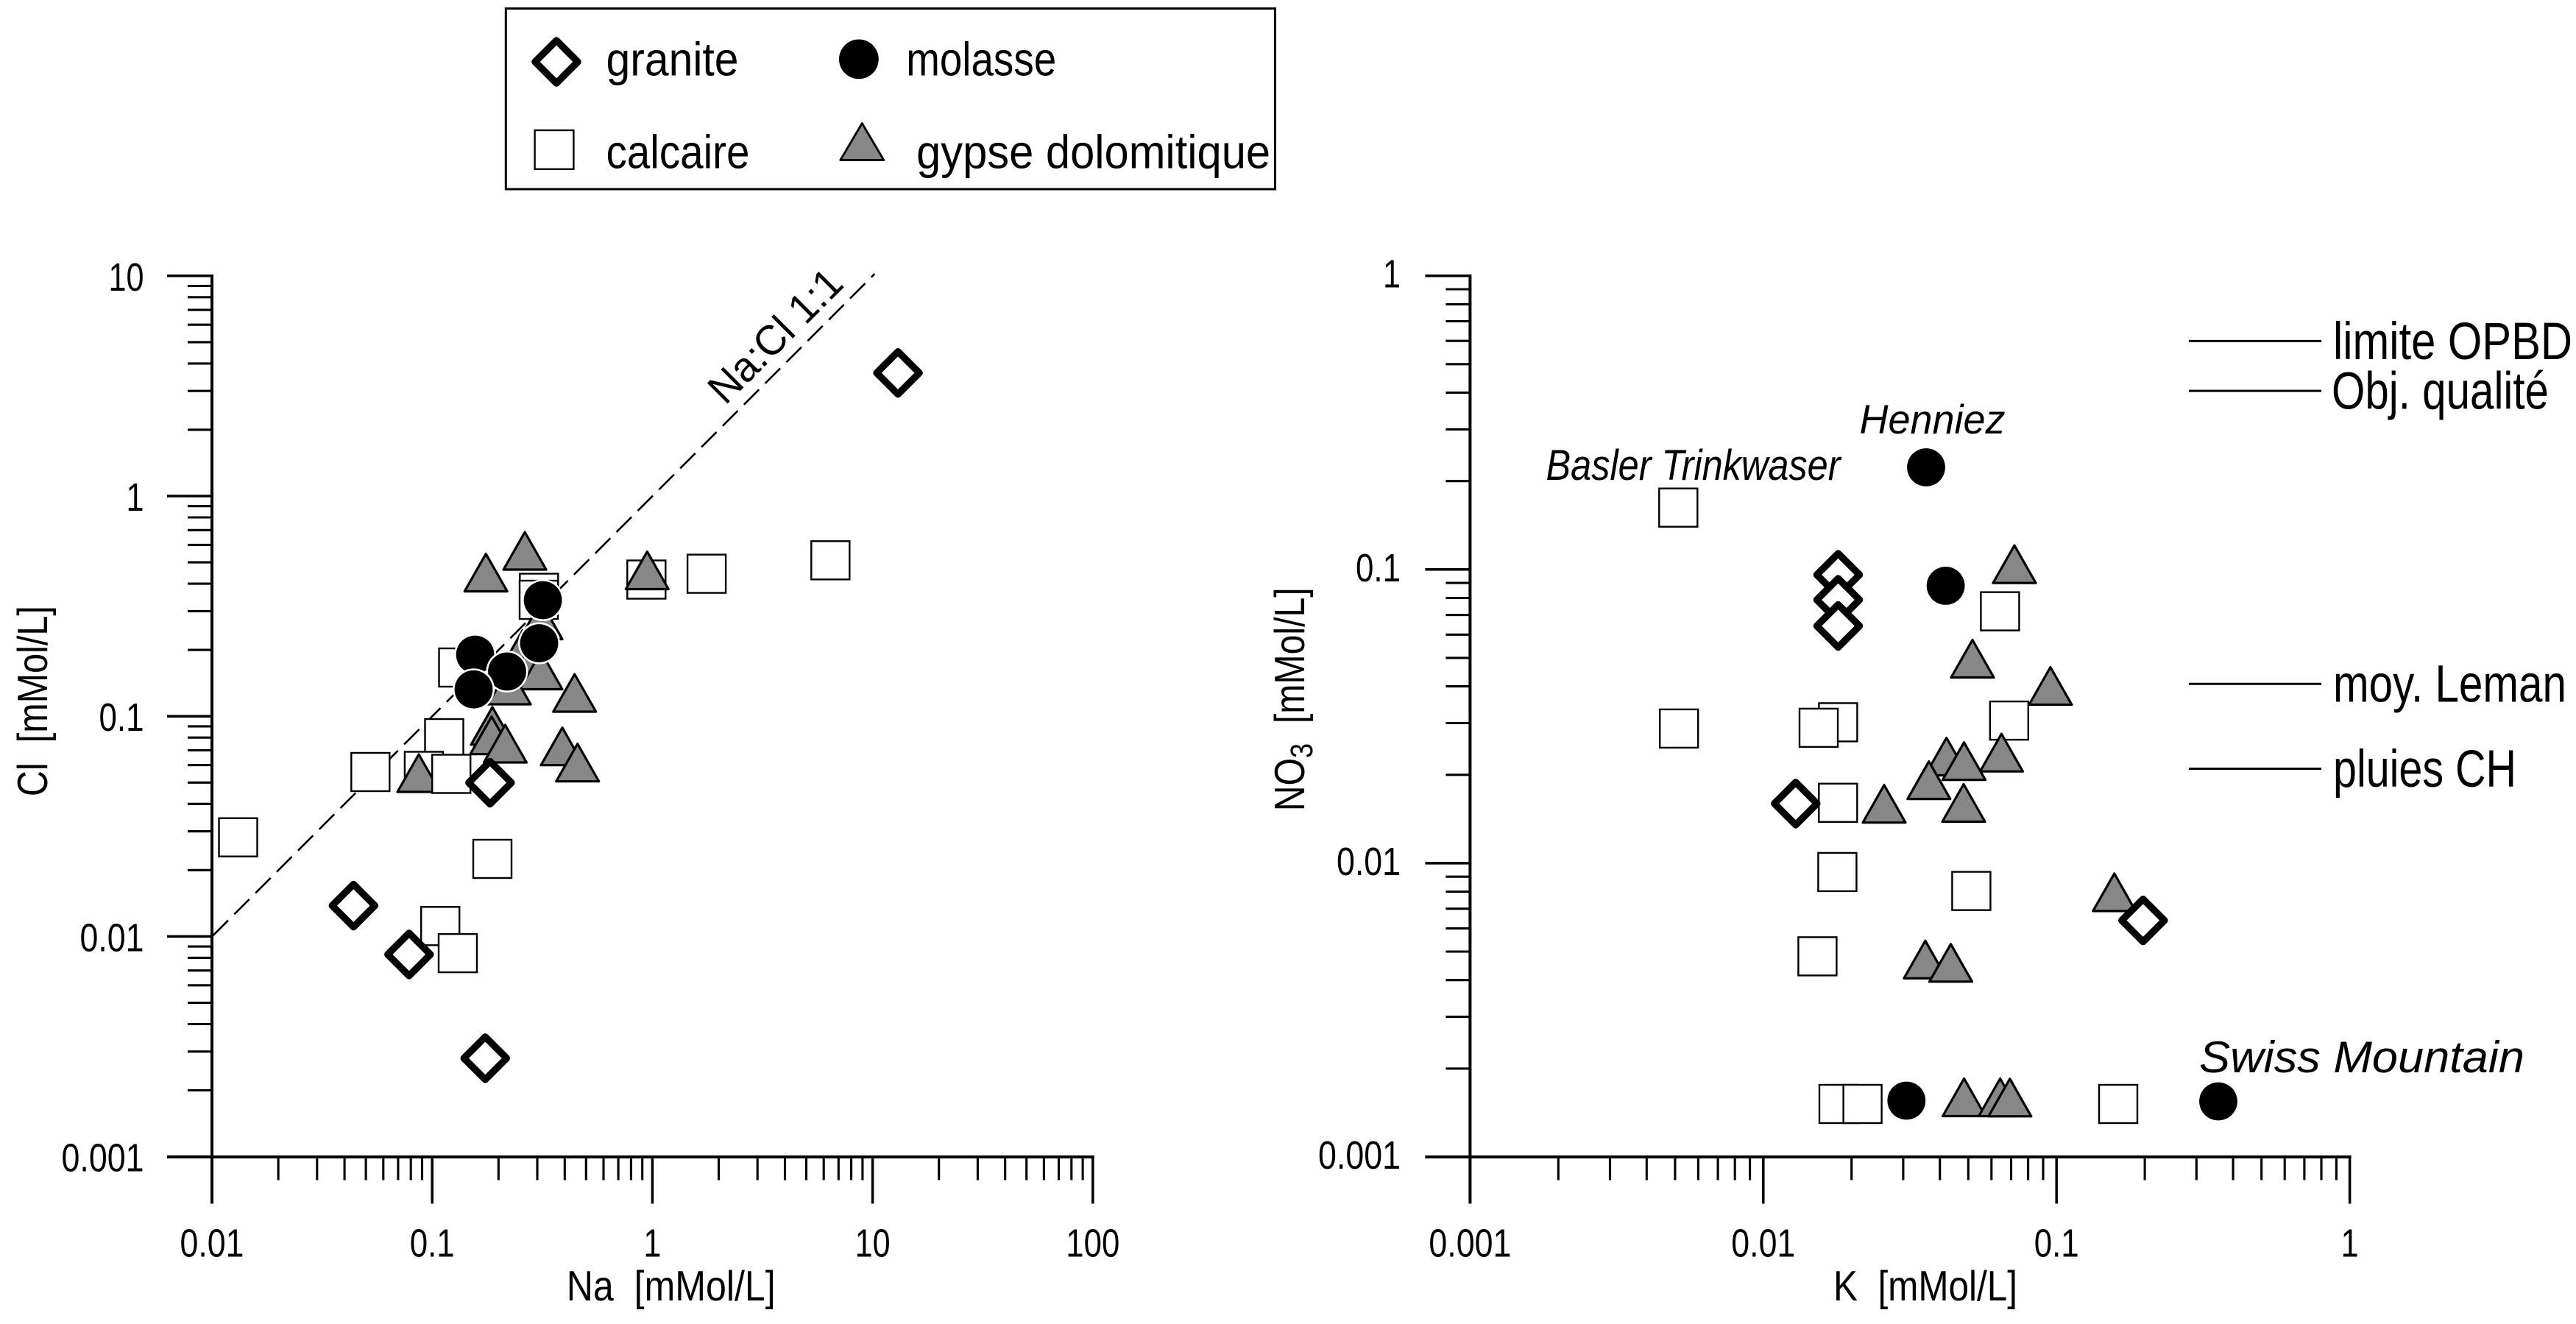  I want to click on svg-text: gypse dolomitique, so click(1093, 152).